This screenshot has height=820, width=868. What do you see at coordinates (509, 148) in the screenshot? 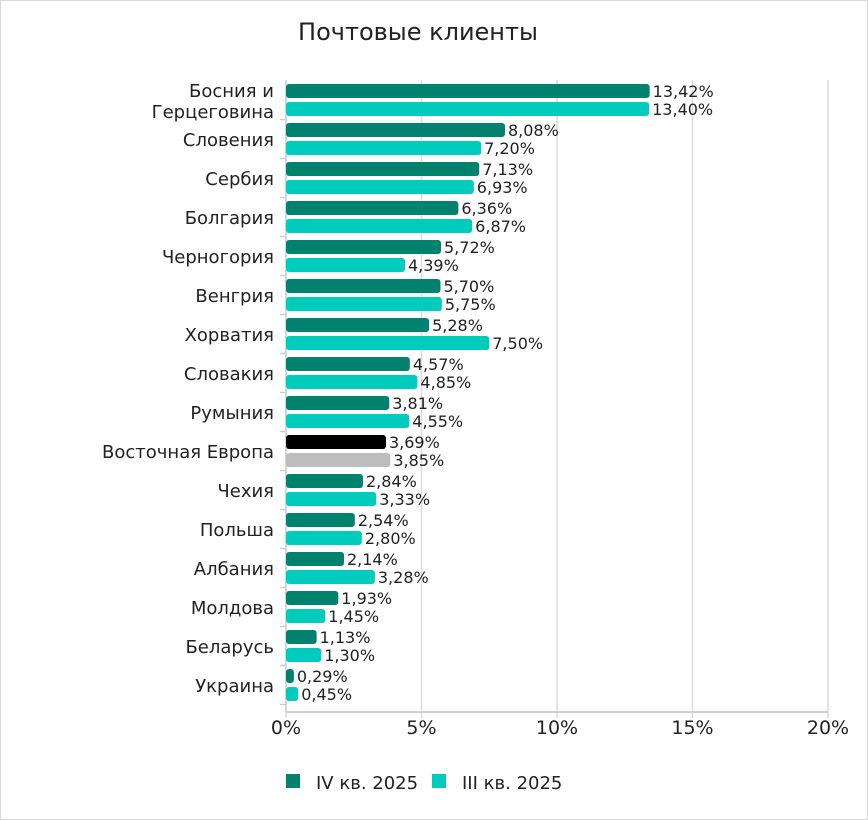
I see `data-label: 7,20%` at bounding box center [509, 148].